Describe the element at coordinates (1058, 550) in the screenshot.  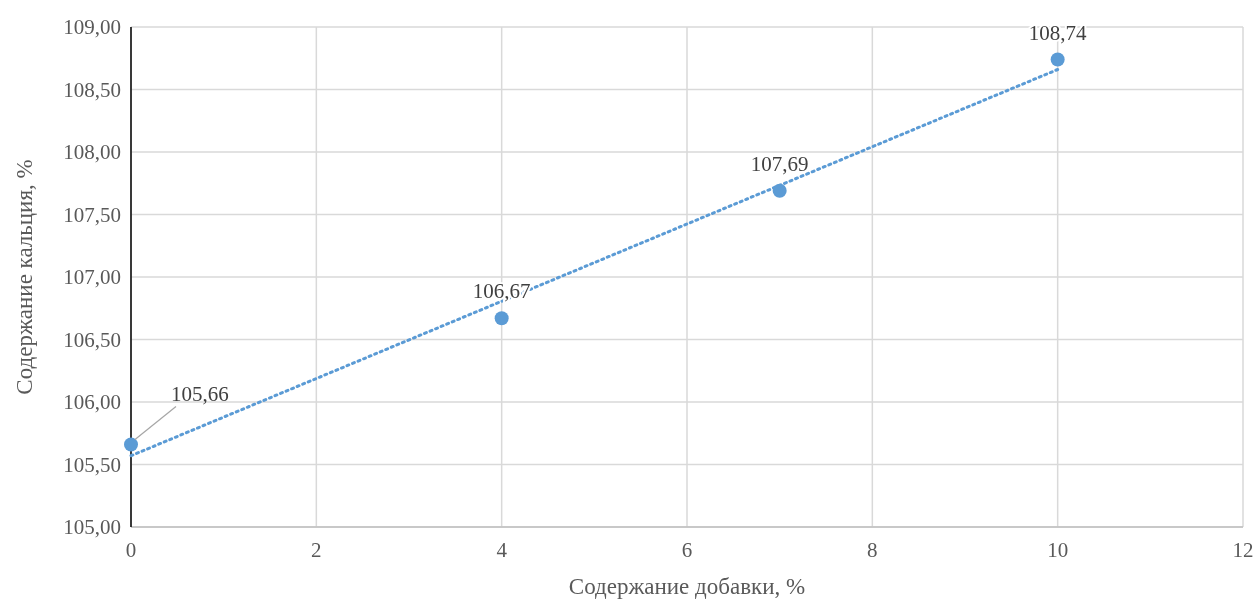
I see `x-tick-label: 10` at that location.